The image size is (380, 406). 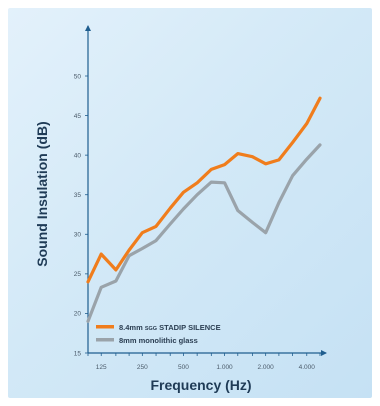 I want to click on y-tick-label: 15, so click(x=78, y=353).